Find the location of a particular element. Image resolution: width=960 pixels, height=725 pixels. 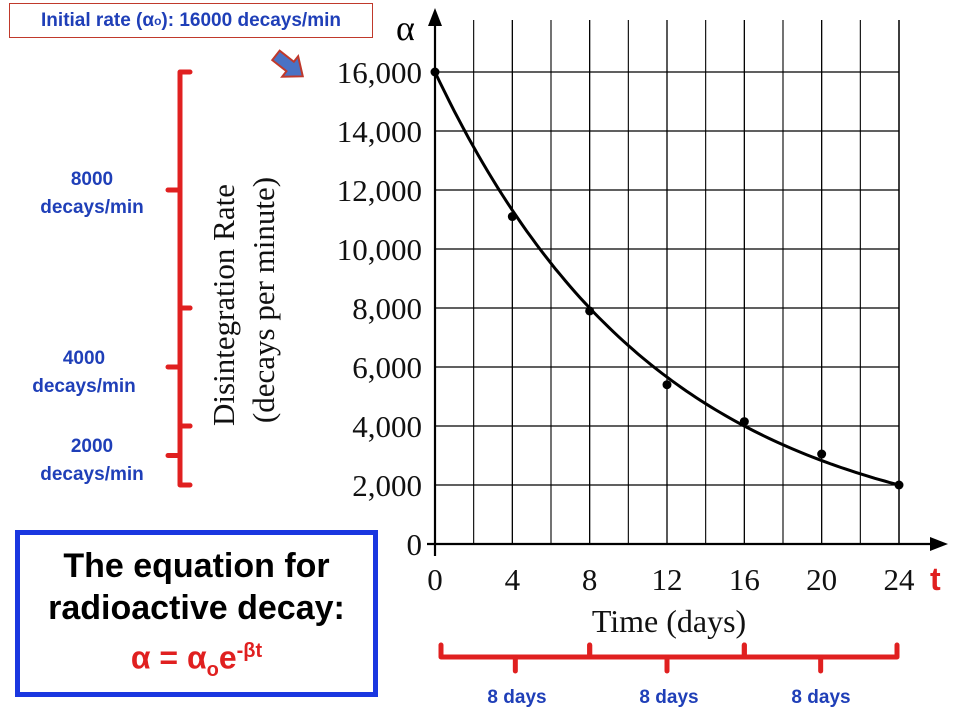

time-interval-label-3: 8 days is located at coordinates (821, 697).